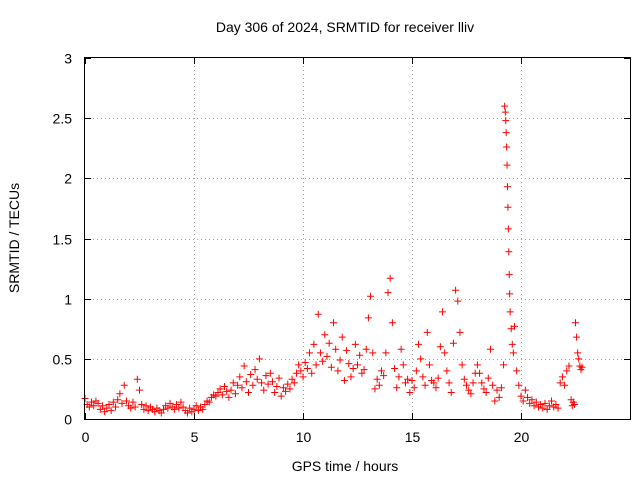  I want to click on y-tick-label: 0.5, so click(63, 360).